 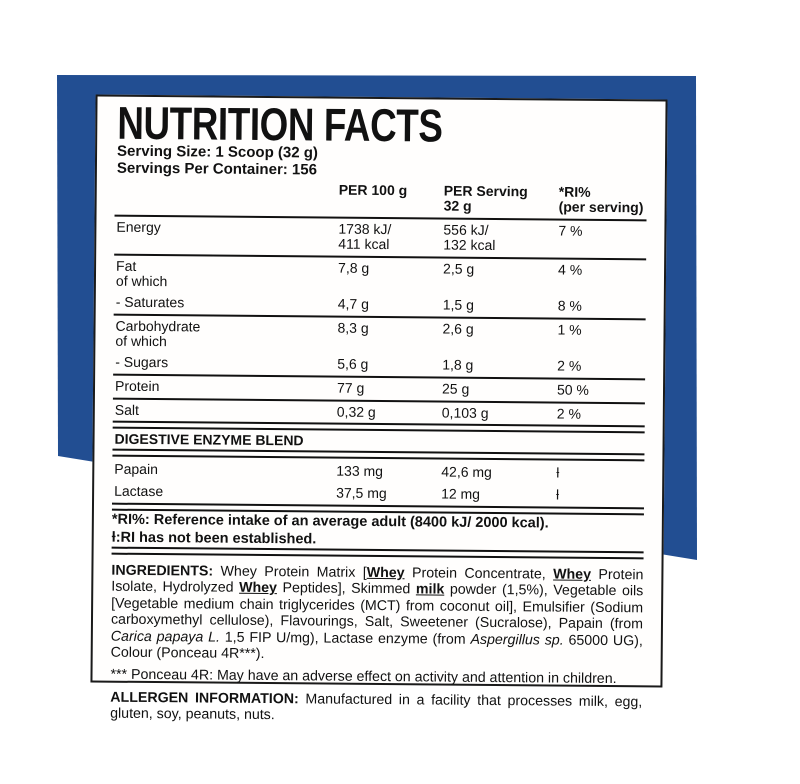 I want to click on column-per-100g: PER 100 g, so click(x=373, y=190).